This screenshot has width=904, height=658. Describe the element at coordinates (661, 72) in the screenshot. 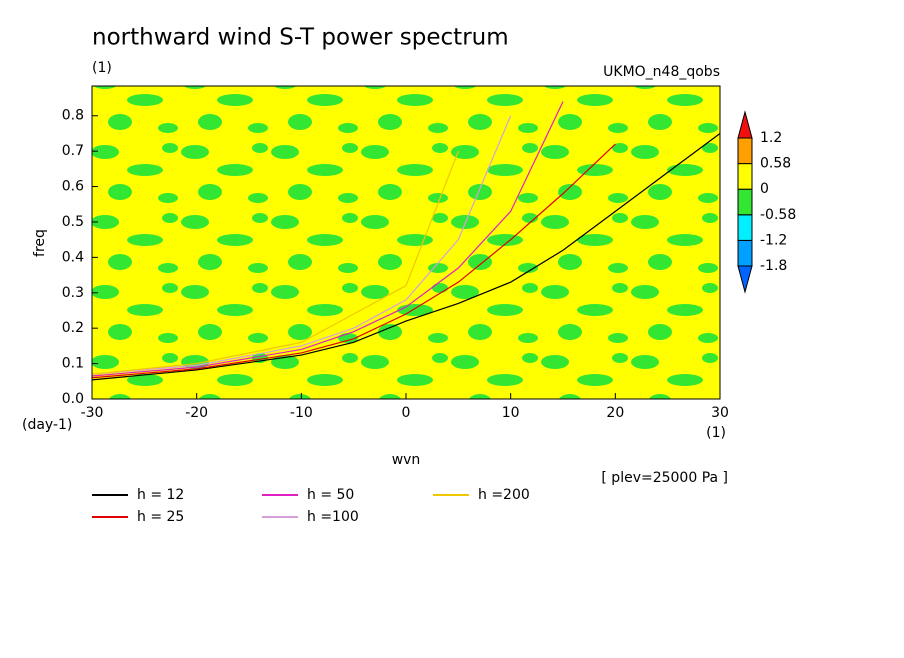

I see `model-label: UKMO_n48_qobs` at that location.